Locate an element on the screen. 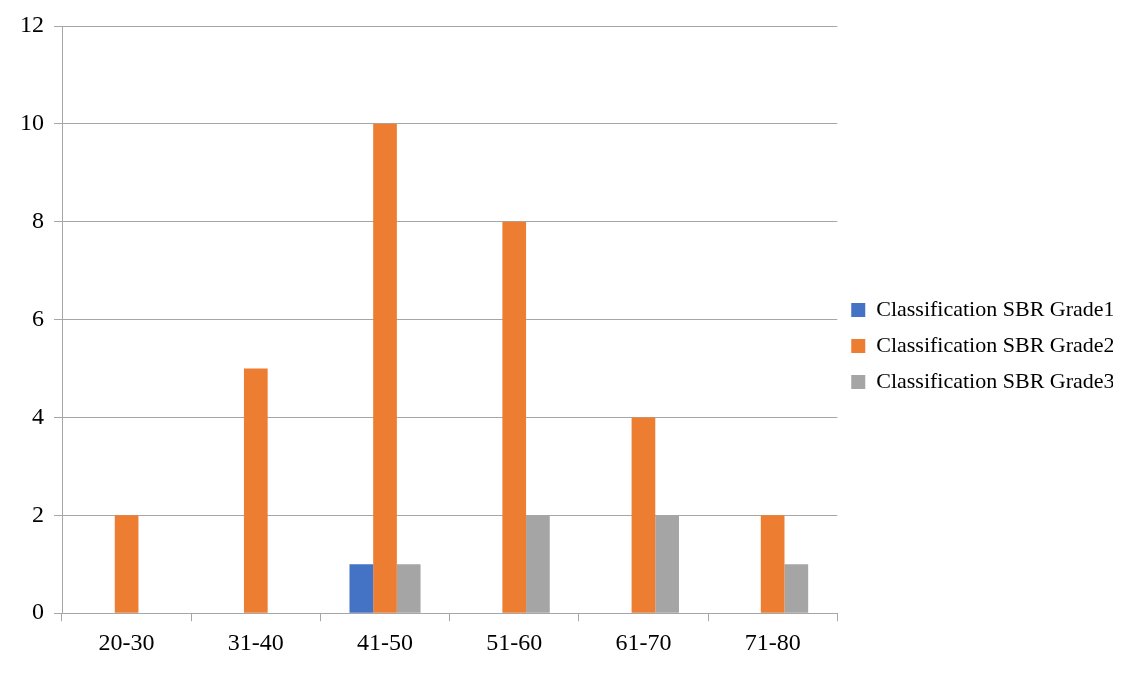 The height and width of the screenshot is (684, 1139). y-tick-label: 6 is located at coordinates (38, 317).